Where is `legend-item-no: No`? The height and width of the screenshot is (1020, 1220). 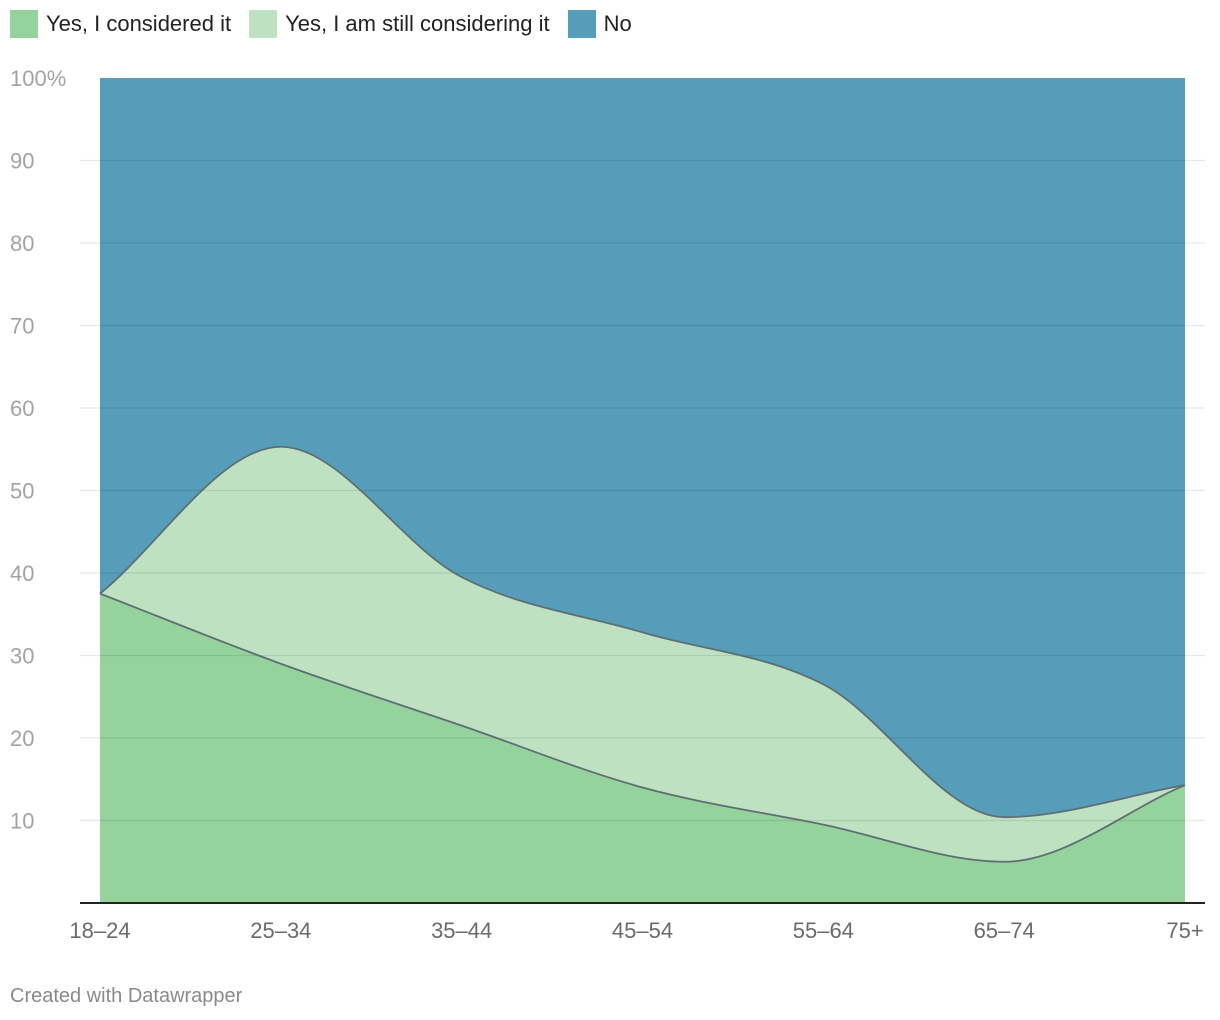
legend-item-no: No is located at coordinates (599, 24).